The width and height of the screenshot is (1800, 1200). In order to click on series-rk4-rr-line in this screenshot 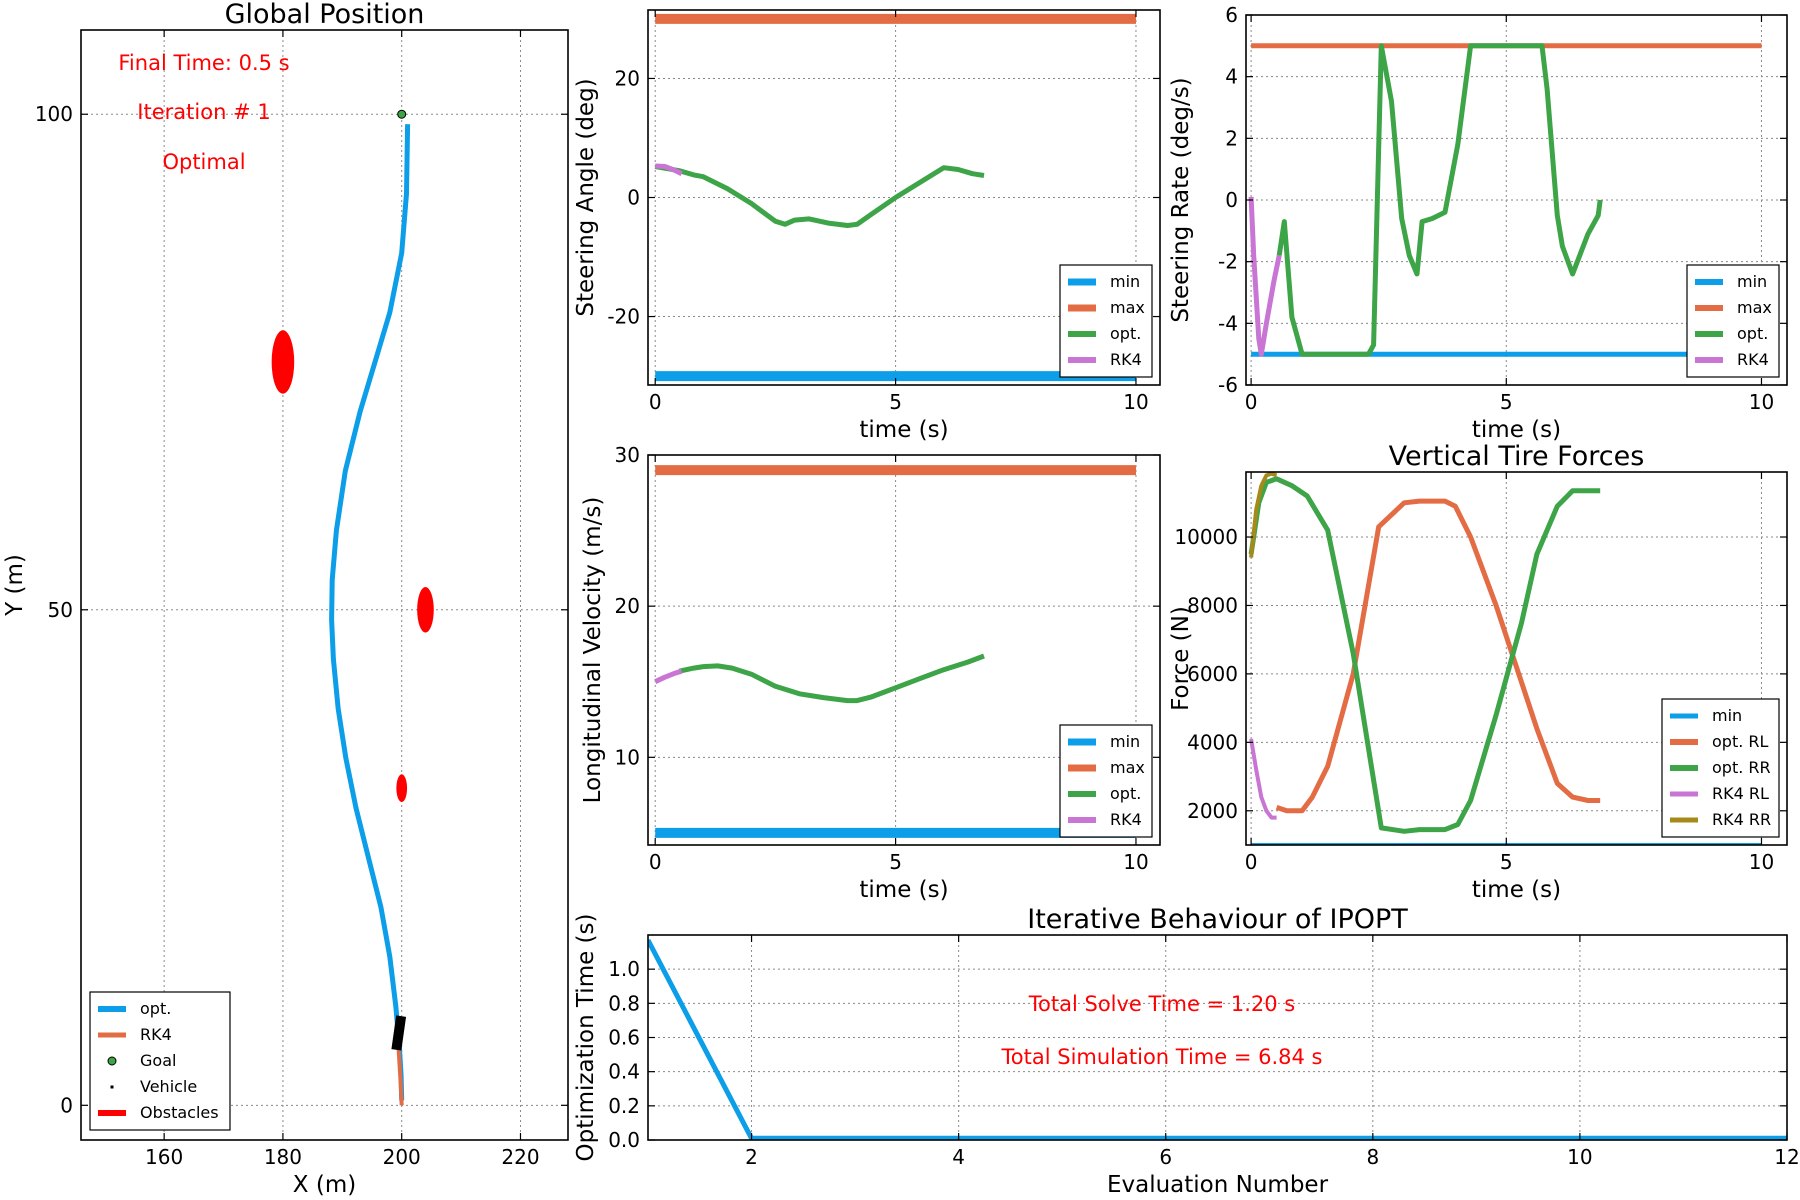, I will do `click(1263, 515)`.